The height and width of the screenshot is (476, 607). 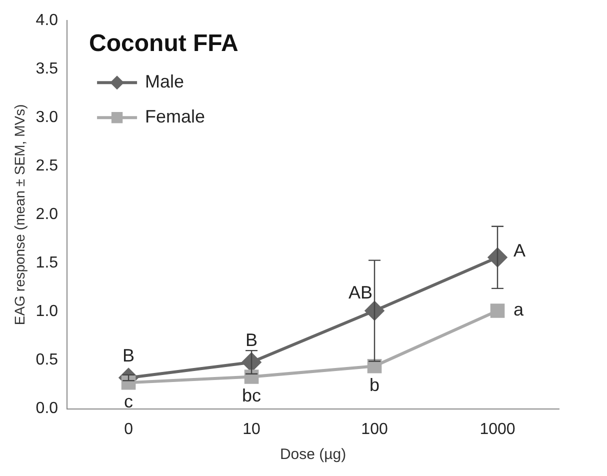 I want to click on annotation: bc, so click(x=252, y=396).